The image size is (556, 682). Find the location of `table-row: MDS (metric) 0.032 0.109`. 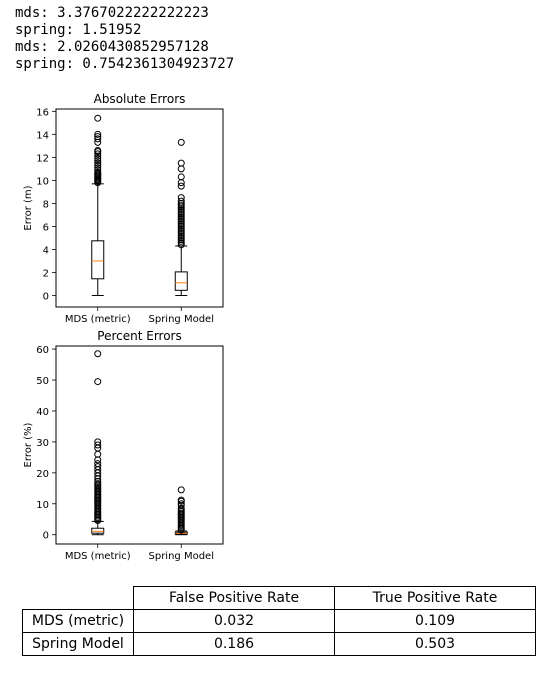

table-row: MDS (metric) 0.032 0.109 is located at coordinates (279, 621).